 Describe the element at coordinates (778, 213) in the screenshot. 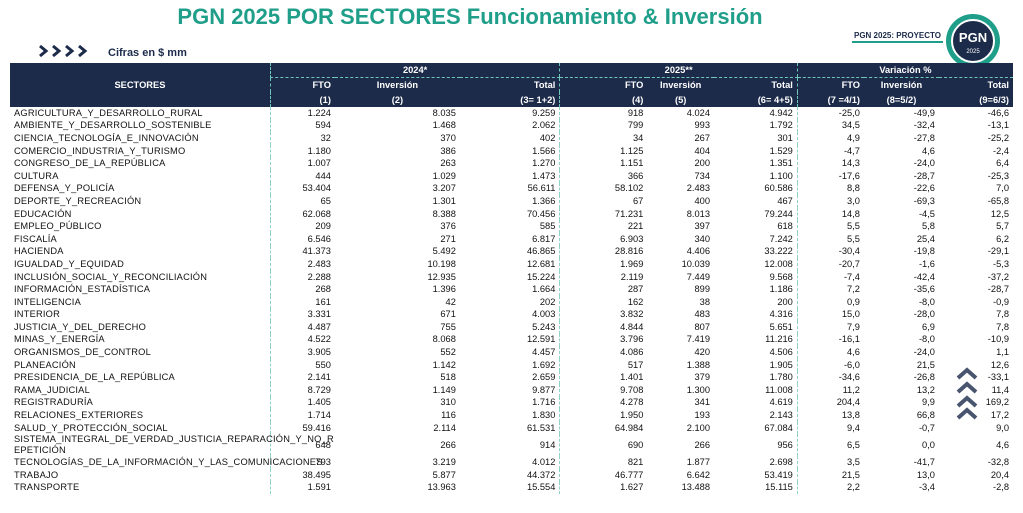

I see `cell: 79.244` at that location.